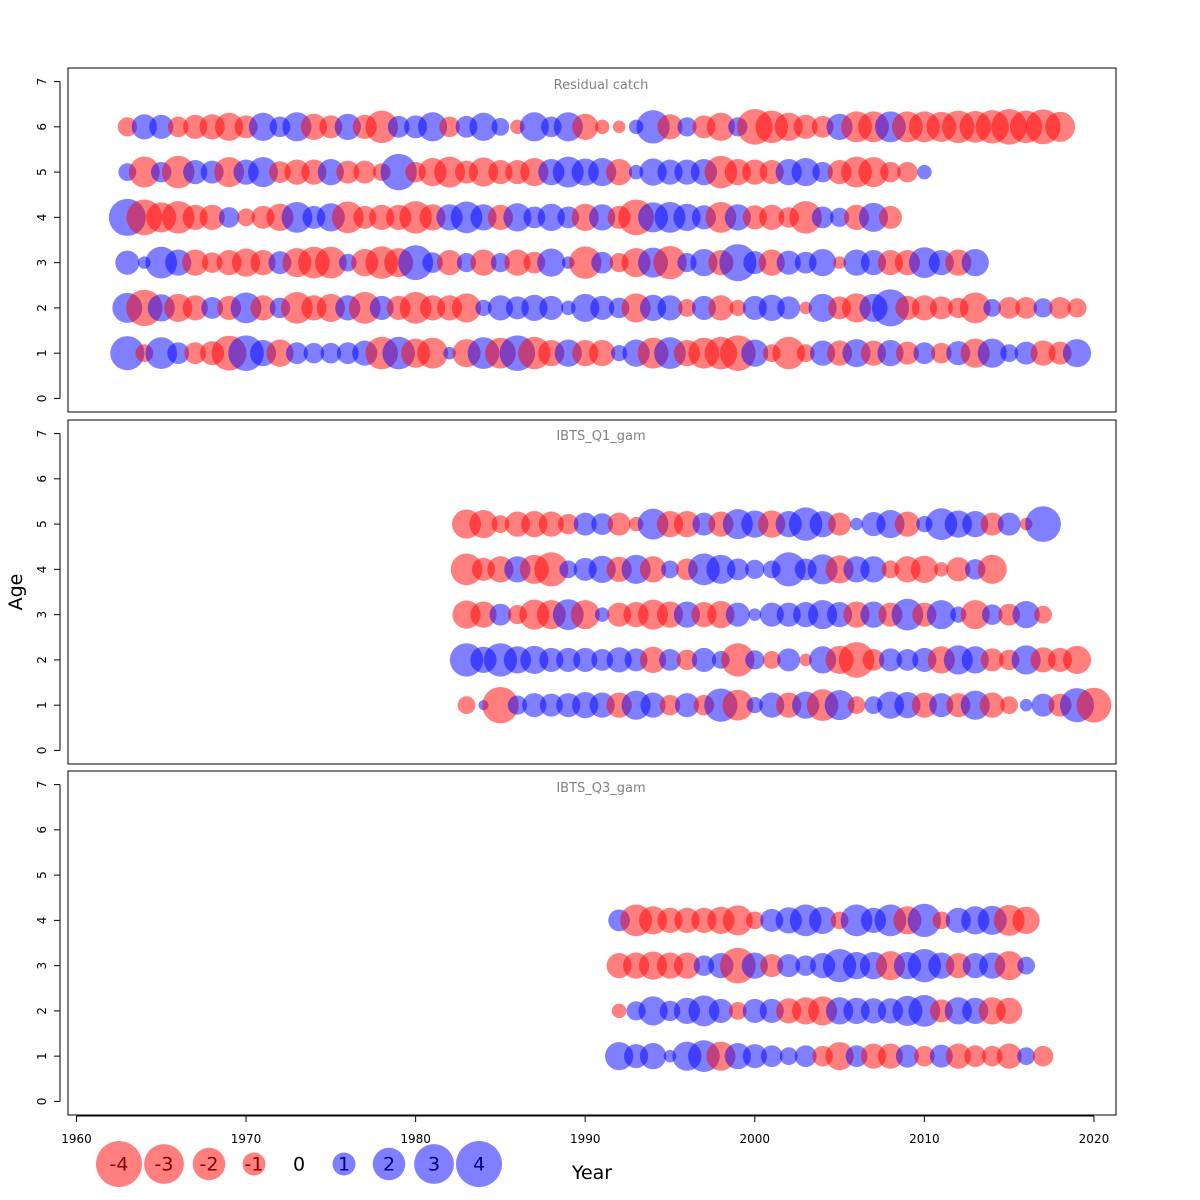 This screenshot has height=1200, width=1200. I want to click on y-axes: 0 1 2 3 4 5 6 7 0 1 2 3 4 5 6 7 0 1 2 3 4 5 6 7, so click(48, 591).